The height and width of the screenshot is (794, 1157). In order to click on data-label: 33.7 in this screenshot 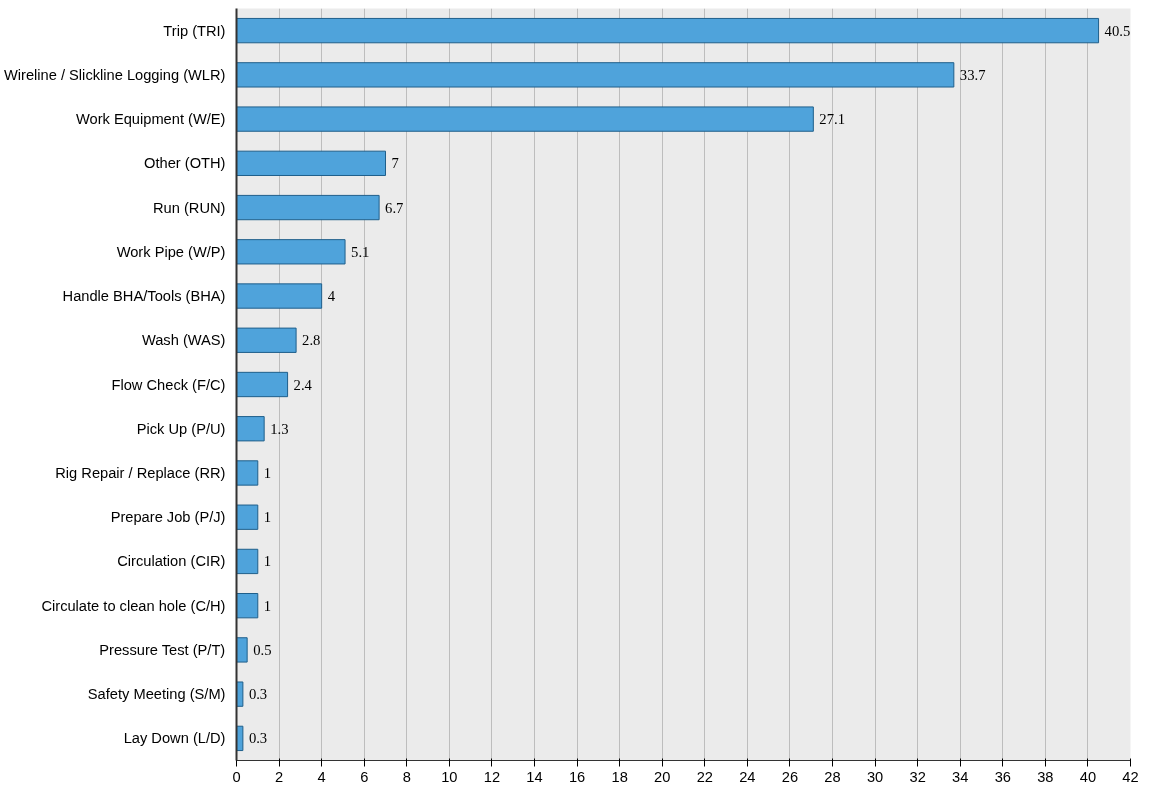, I will do `click(972, 74)`.